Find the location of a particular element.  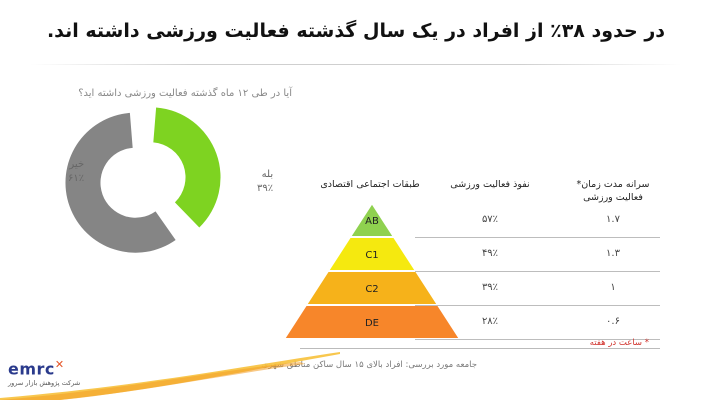

time-value: ۰.۶ is located at coordinates (613, 321).